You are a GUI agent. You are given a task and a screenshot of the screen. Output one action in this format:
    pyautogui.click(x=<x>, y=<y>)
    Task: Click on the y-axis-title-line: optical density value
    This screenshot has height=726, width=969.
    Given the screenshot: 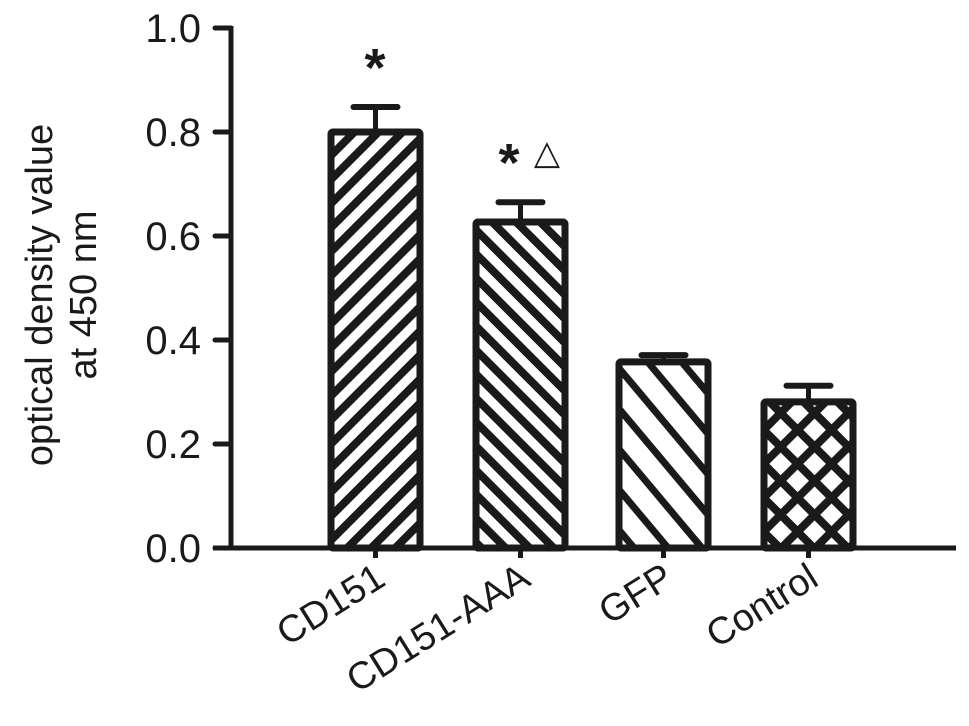 What is the action you would take?
    pyautogui.click(x=40, y=295)
    